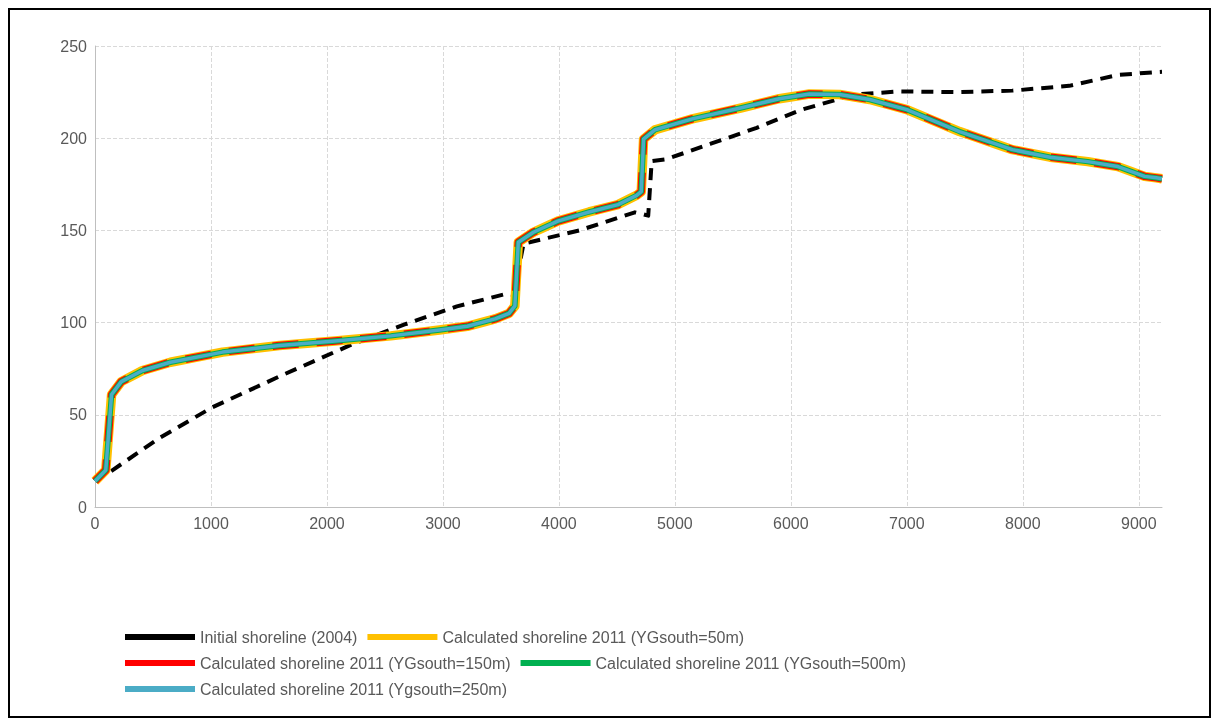  What do you see at coordinates (74, 138) in the screenshot?
I see `y-tick-label: 200` at bounding box center [74, 138].